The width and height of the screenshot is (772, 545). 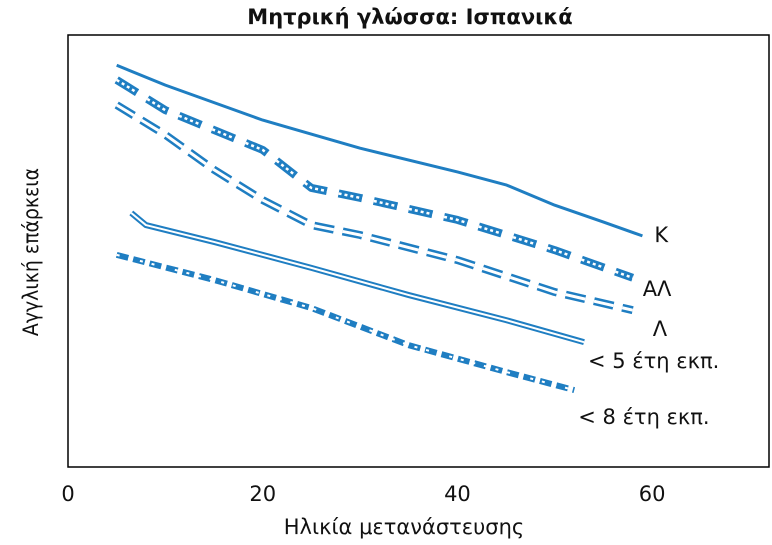 I want to click on line-inner, so click(x=357, y=278).